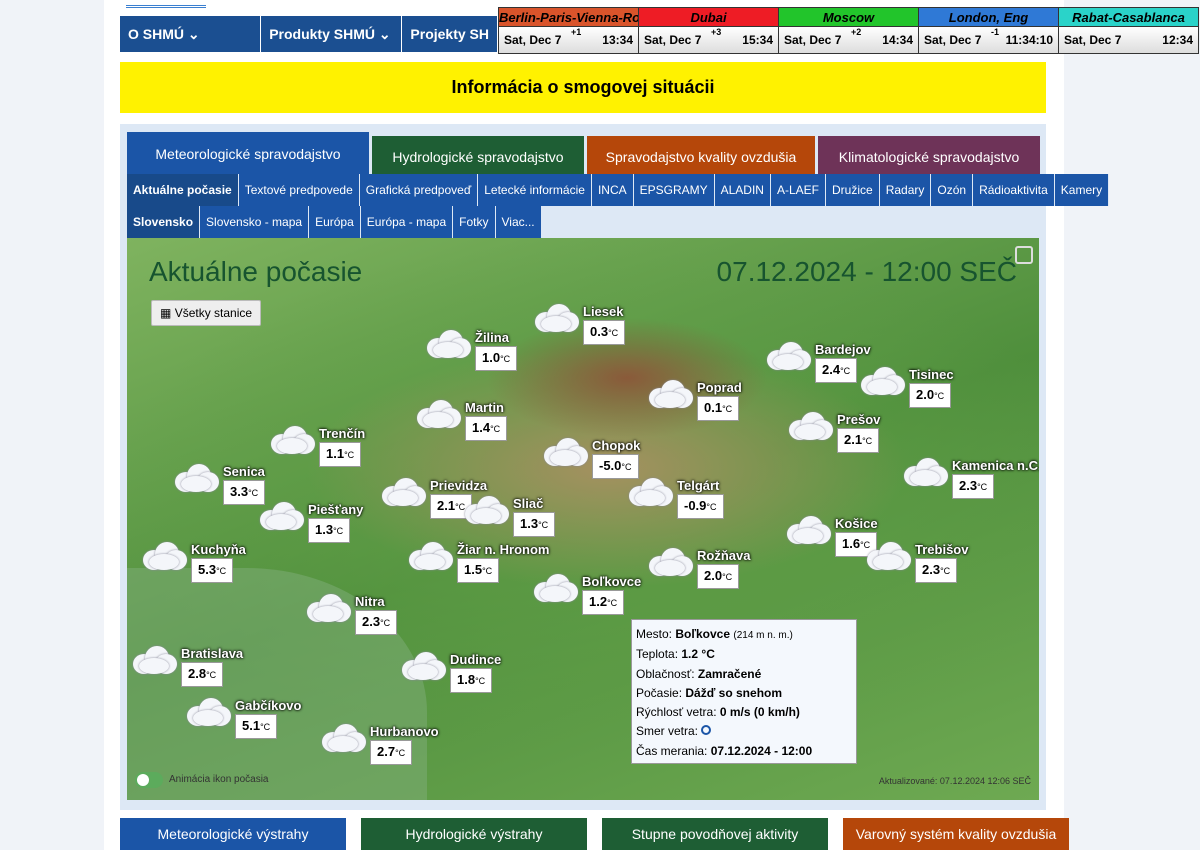 This screenshot has height=850, width=1200. Describe the element at coordinates (233, 834) in the screenshot. I see `bottom-tab: Meteorologické výstrahy` at that location.